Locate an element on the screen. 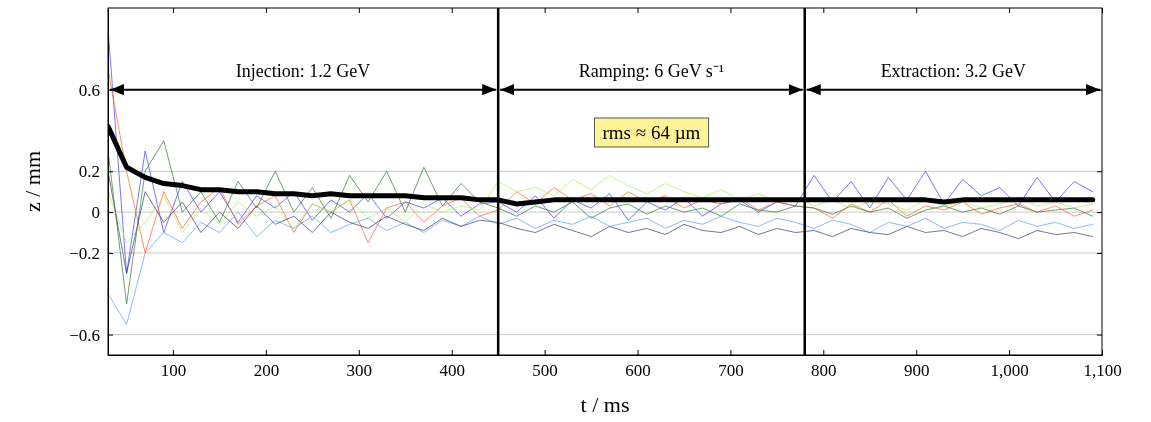 Image resolution: width=1151 pixels, height=422 pixels. x-tick-label: 300 is located at coordinates (359, 371).